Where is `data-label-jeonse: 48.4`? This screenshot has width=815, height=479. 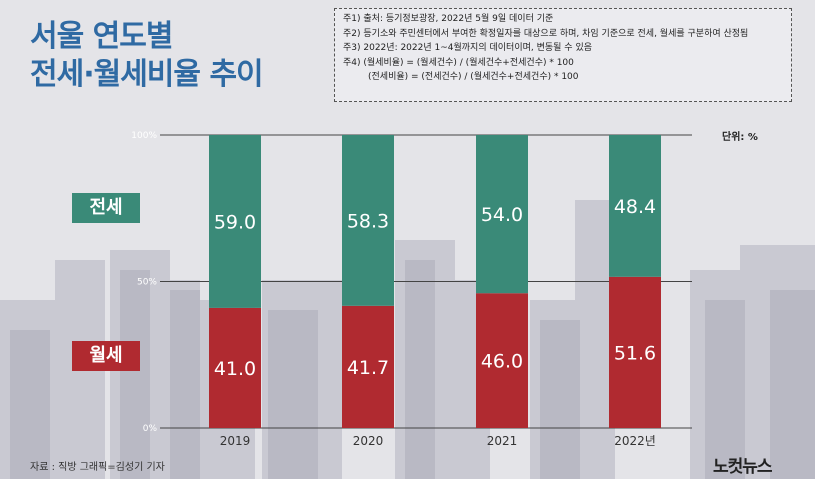
data-label-jeonse: 48.4 is located at coordinates (635, 207).